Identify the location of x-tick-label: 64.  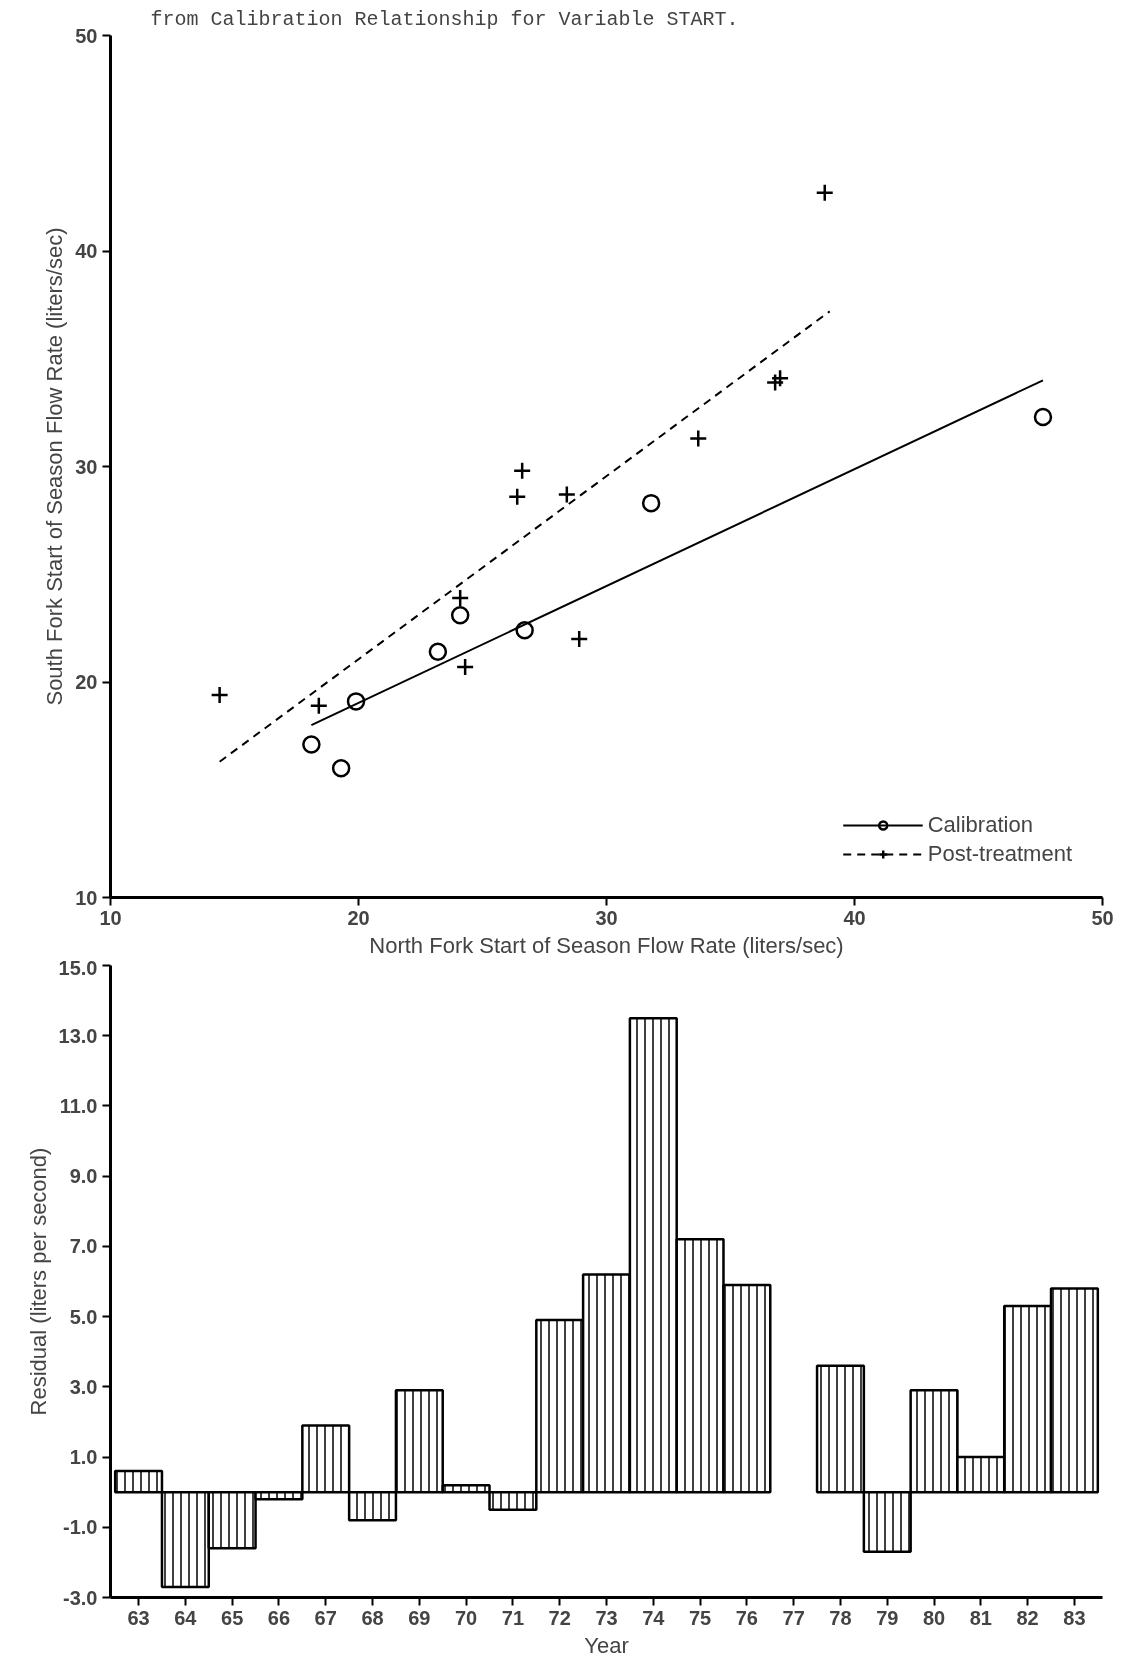
(186, 1617).